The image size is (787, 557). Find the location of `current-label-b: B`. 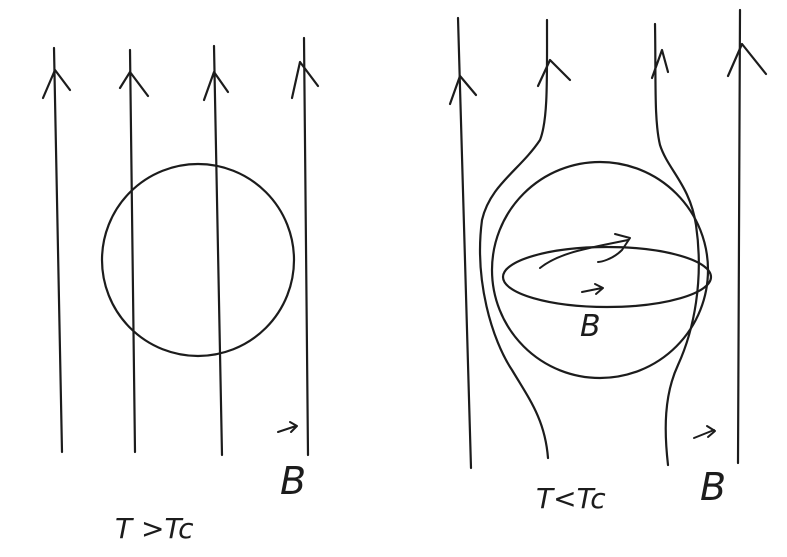

current-label-b: B is located at coordinates (590, 326).